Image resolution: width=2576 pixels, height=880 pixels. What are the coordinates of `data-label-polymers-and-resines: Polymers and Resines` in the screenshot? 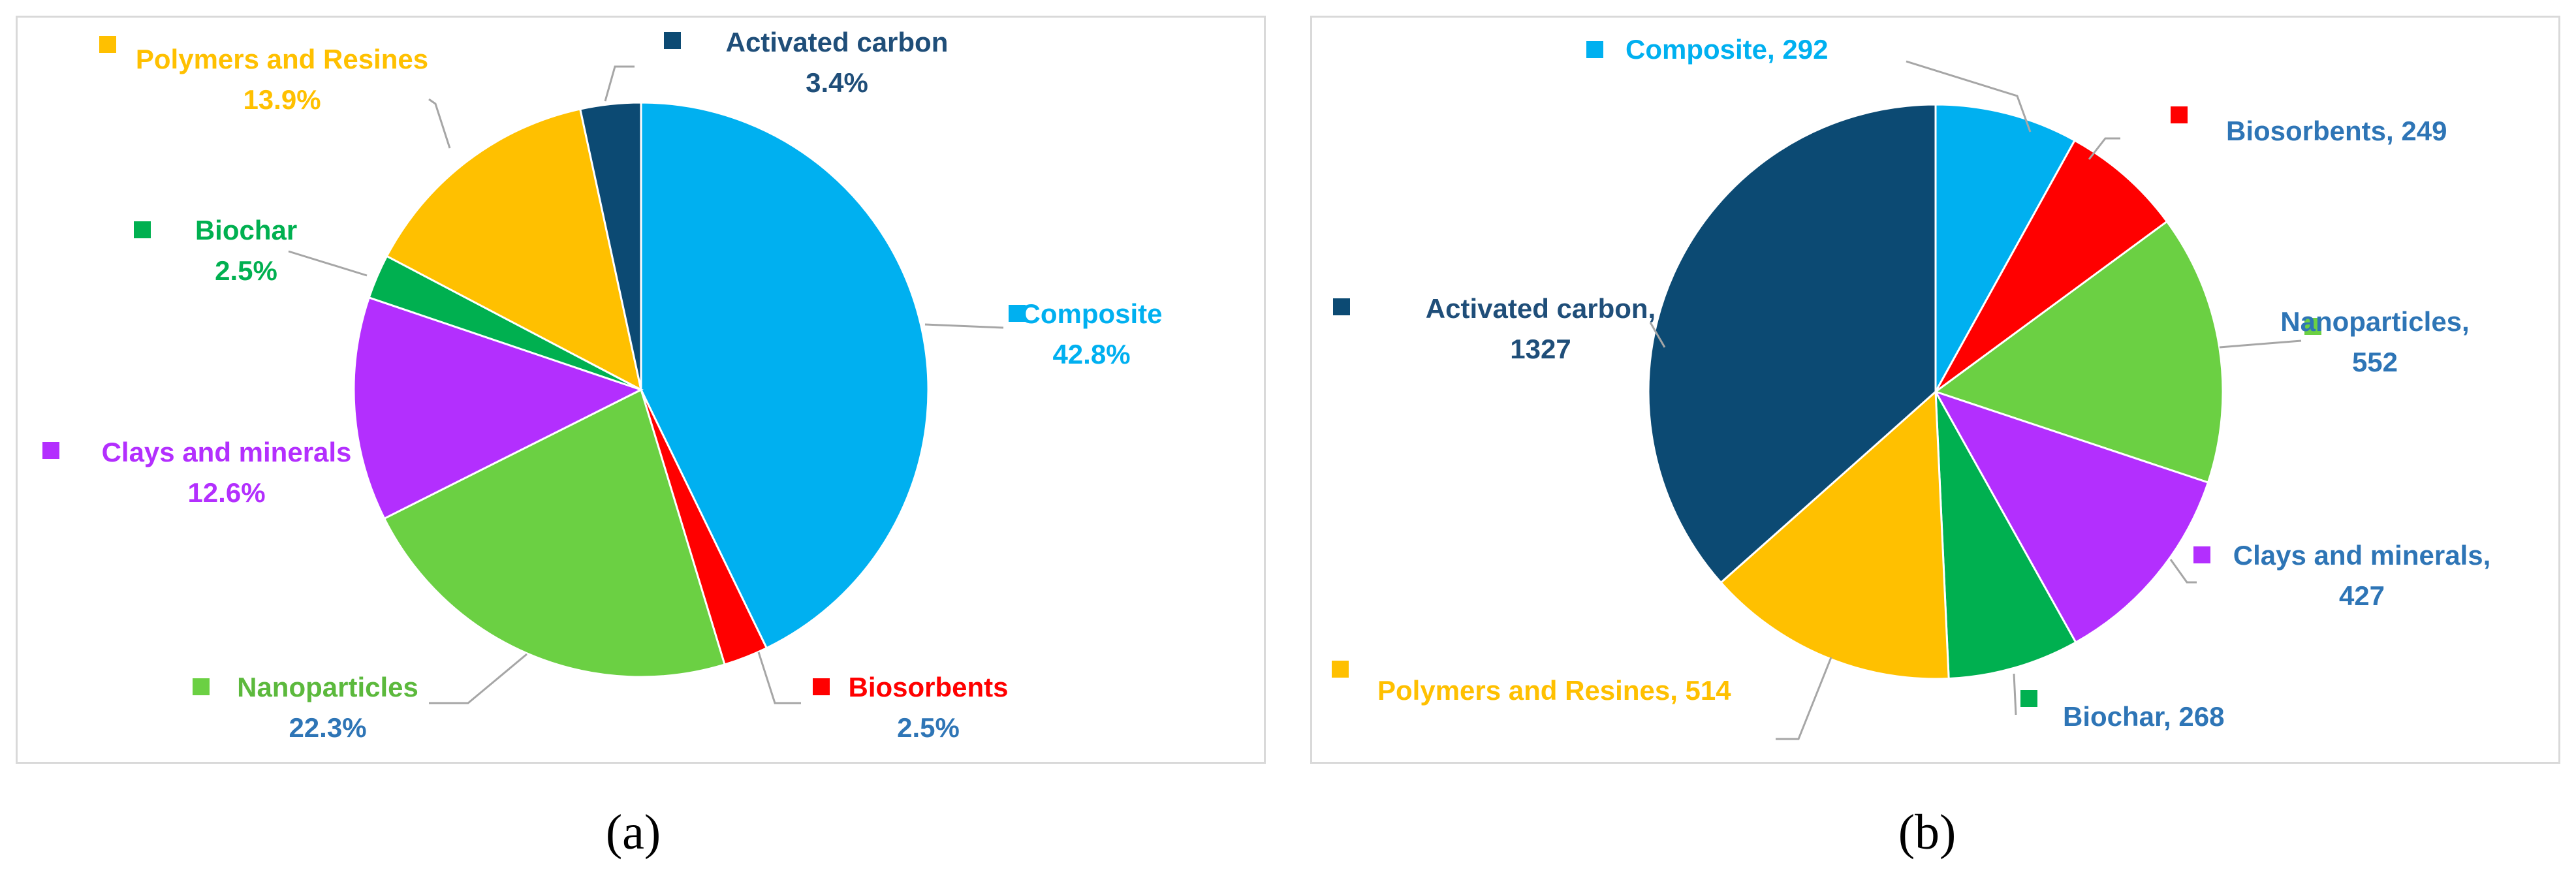 It's located at (282, 59).